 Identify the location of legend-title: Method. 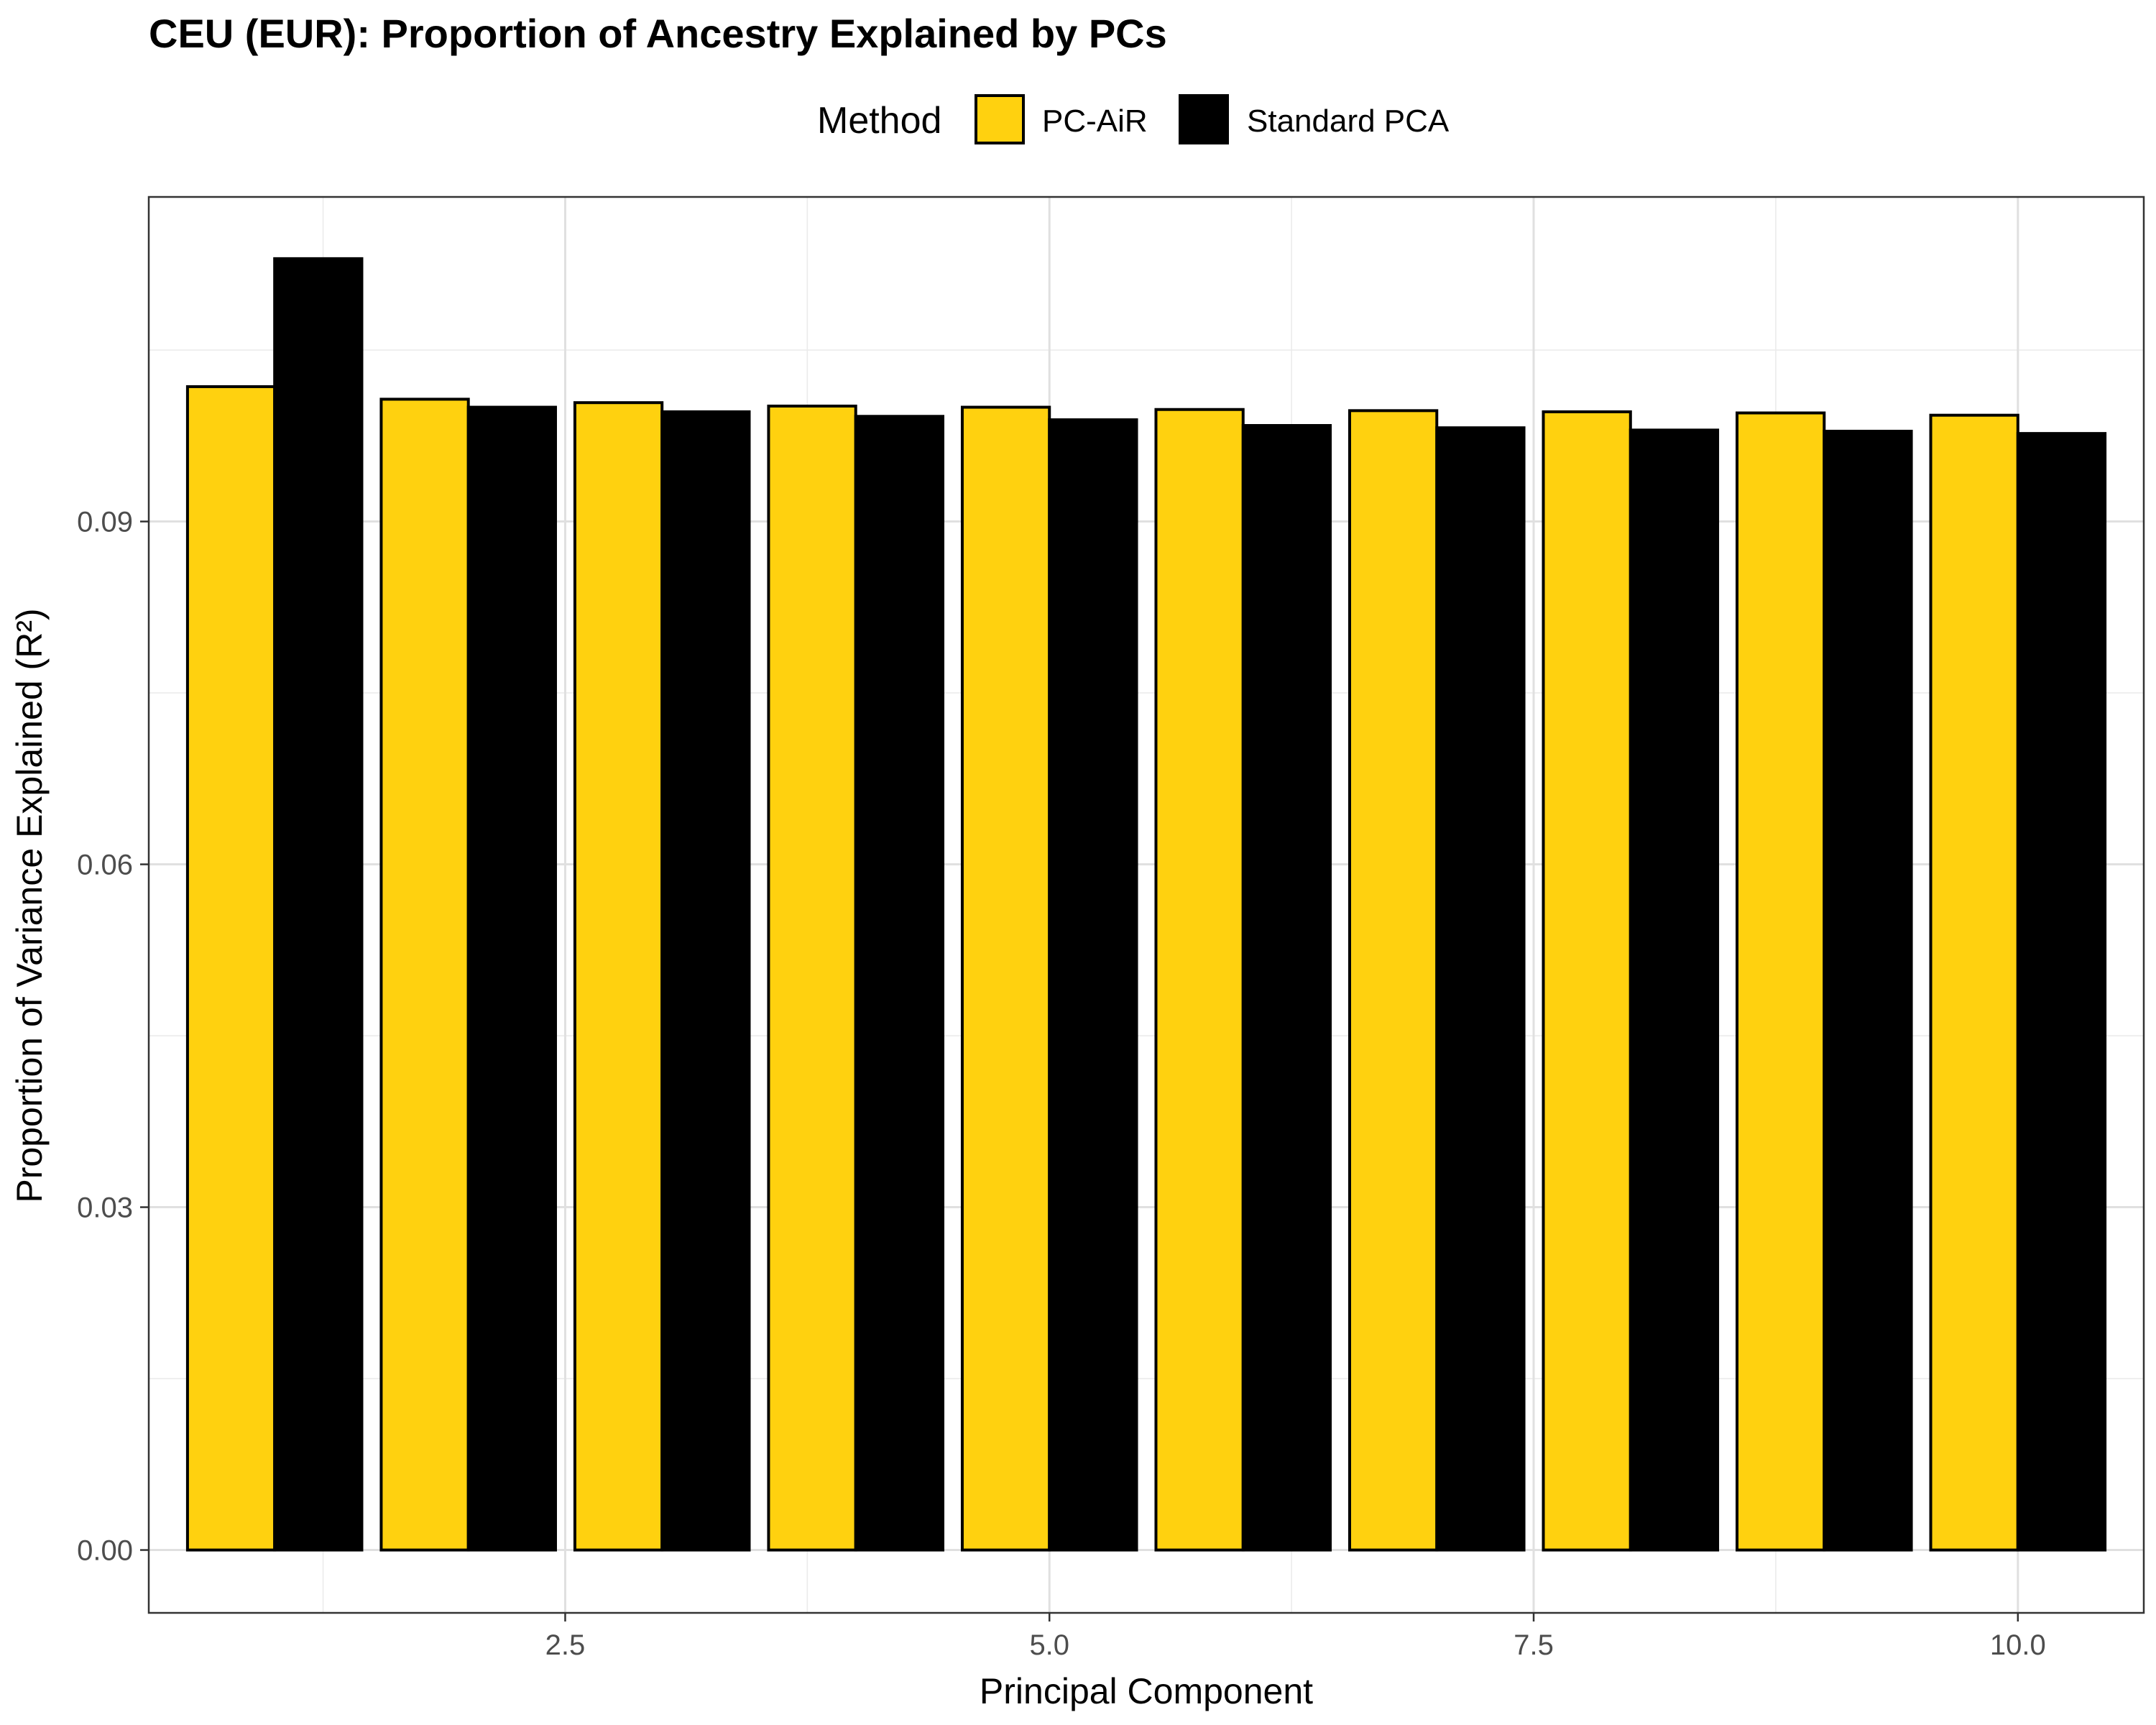
(879, 121).